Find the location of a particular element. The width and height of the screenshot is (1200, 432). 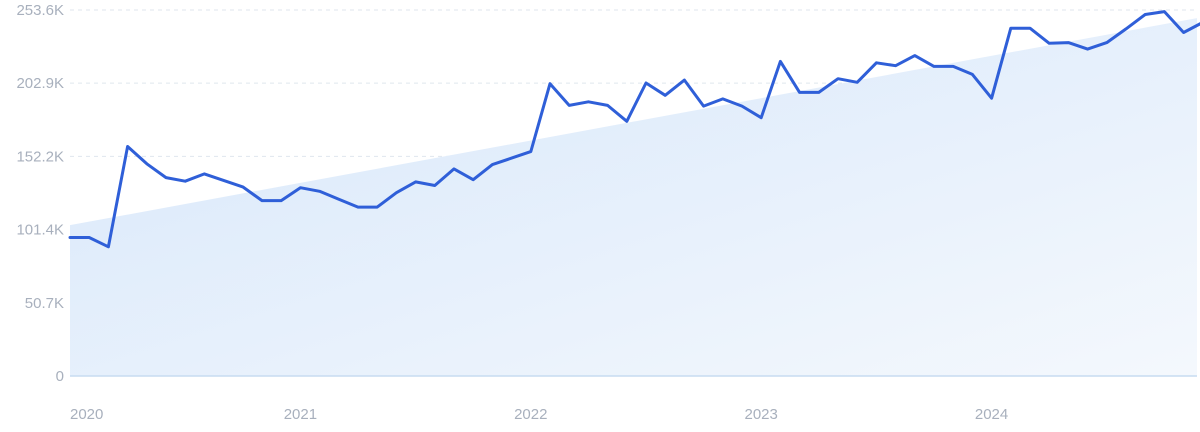

x-tick-label: 2021 is located at coordinates (300, 414).